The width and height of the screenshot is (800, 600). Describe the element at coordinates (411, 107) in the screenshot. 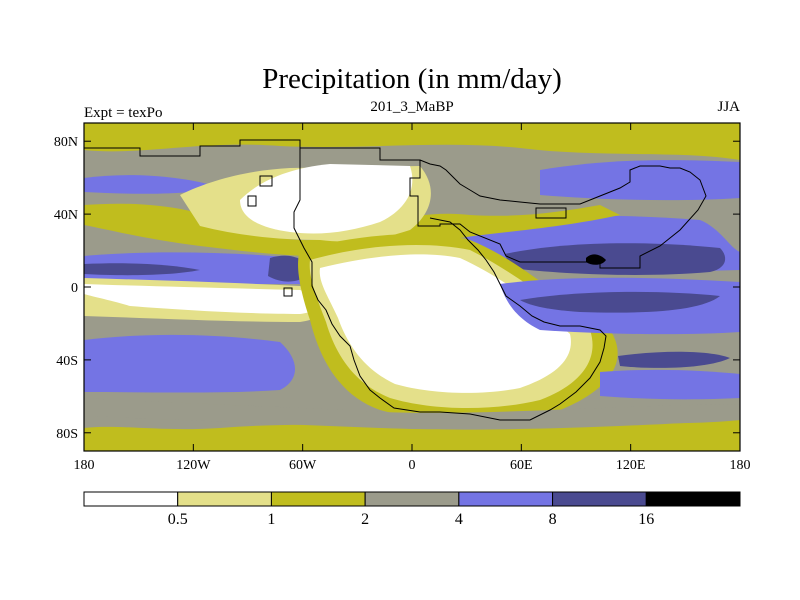

I see `subtitle-center: 201_3_MaBP` at that location.